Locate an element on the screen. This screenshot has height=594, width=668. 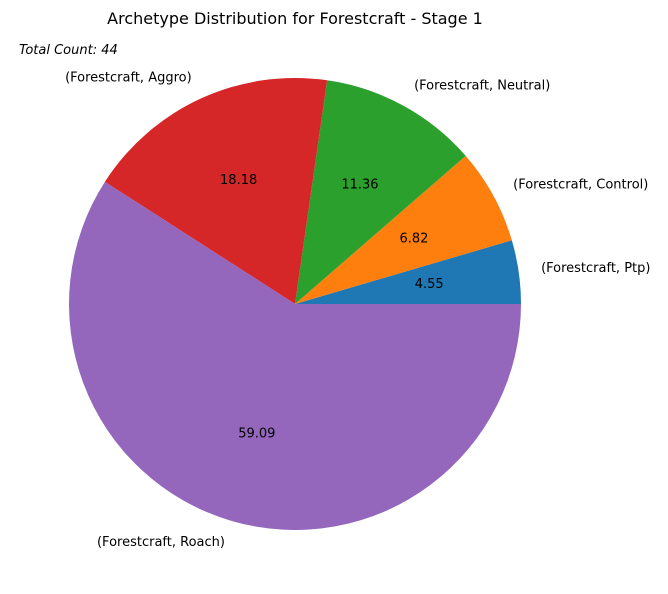
slice-value-label-1: 6.82 is located at coordinates (414, 238).